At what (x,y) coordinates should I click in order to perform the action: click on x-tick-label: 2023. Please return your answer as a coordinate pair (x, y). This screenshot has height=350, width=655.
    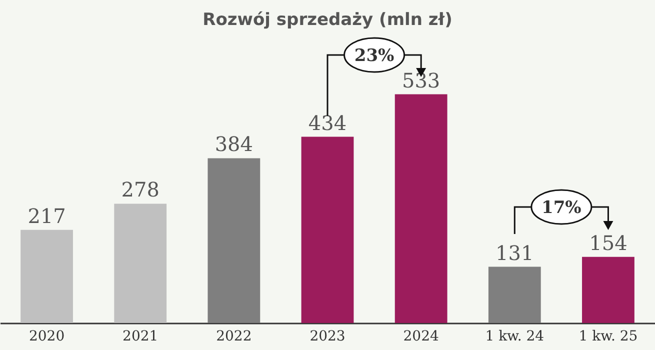
    Looking at the image, I should click on (328, 336).